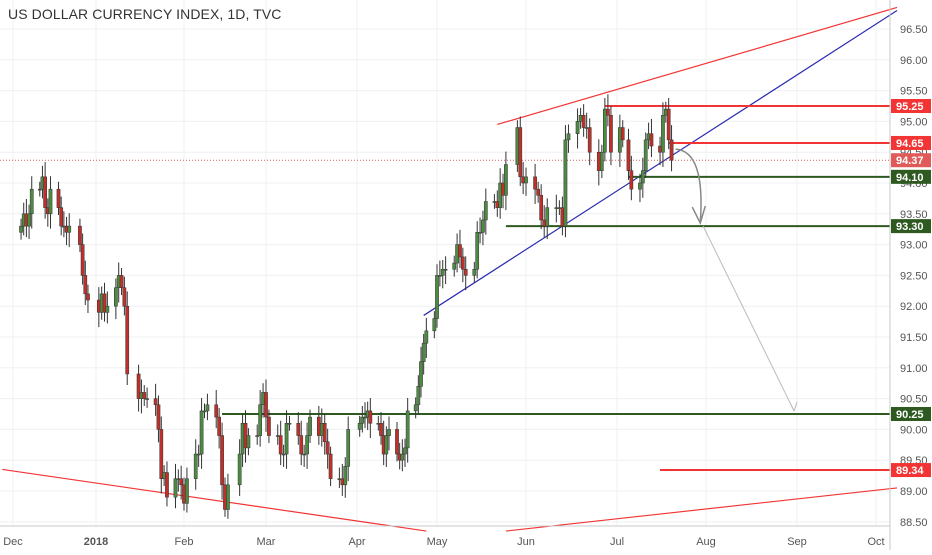 This screenshot has width=932, height=555. What do you see at coordinates (688, 186) in the screenshot?
I see `projection-curve` at bounding box center [688, 186].